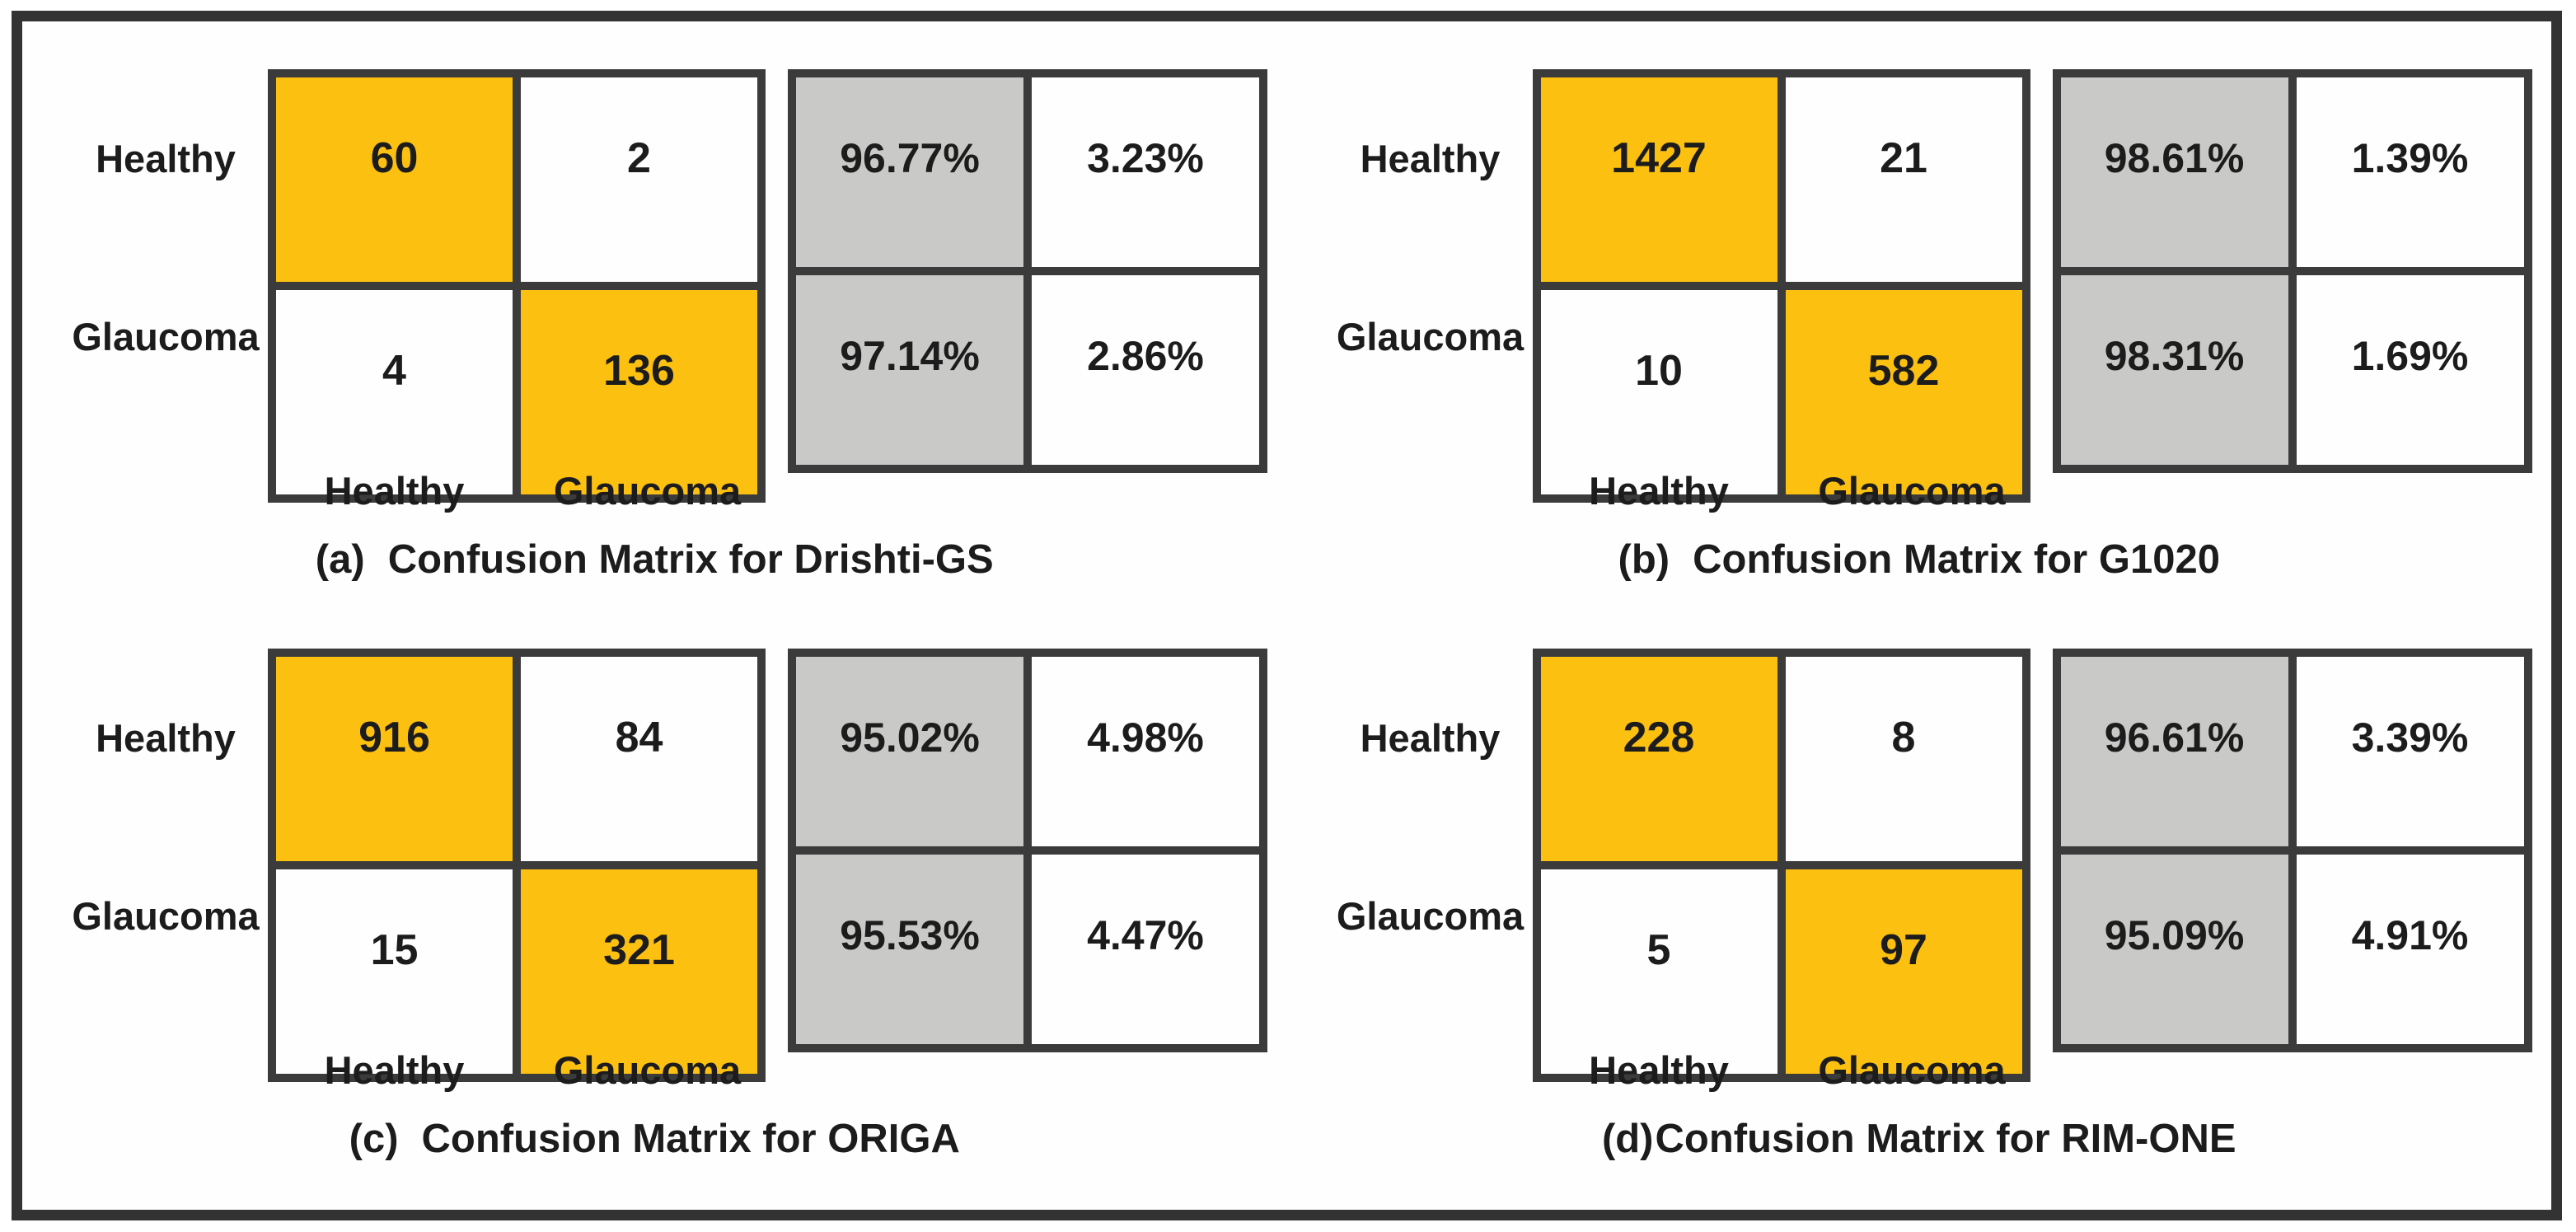 The image size is (2576, 1232). What do you see at coordinates (1945, 1139) in the screenshot?
I see `caption-text: Confusion Matrix for RIM-ONE` at bounding box center [1945, 1139].